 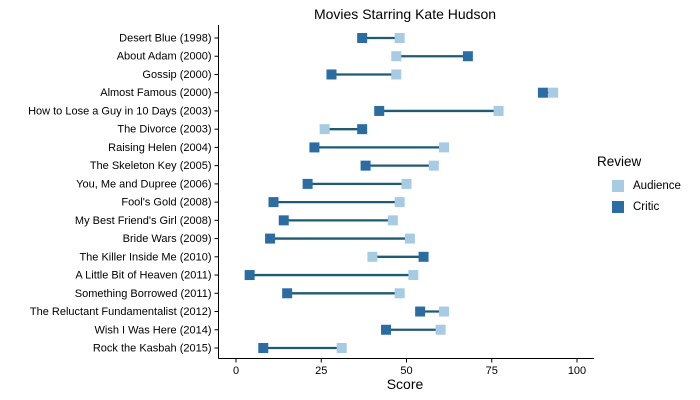 I want to click on x-tick-label: 50, so click(x=406, y=371).